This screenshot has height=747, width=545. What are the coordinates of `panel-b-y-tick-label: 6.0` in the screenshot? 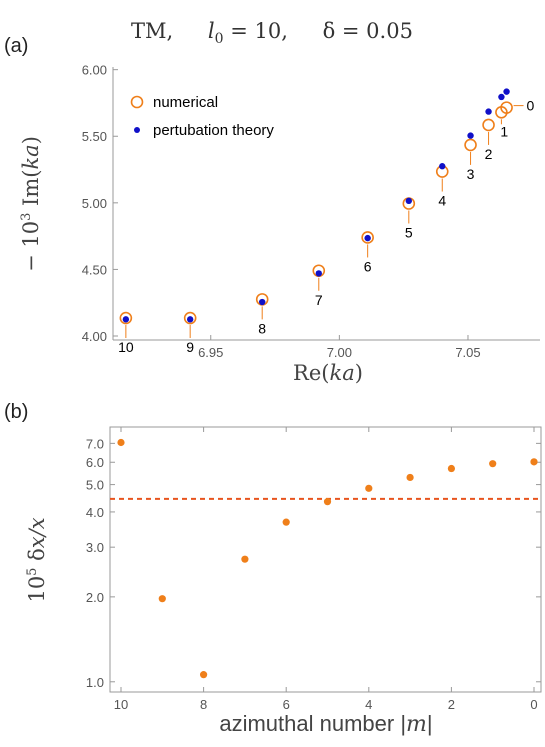 It's located at (95, 462).